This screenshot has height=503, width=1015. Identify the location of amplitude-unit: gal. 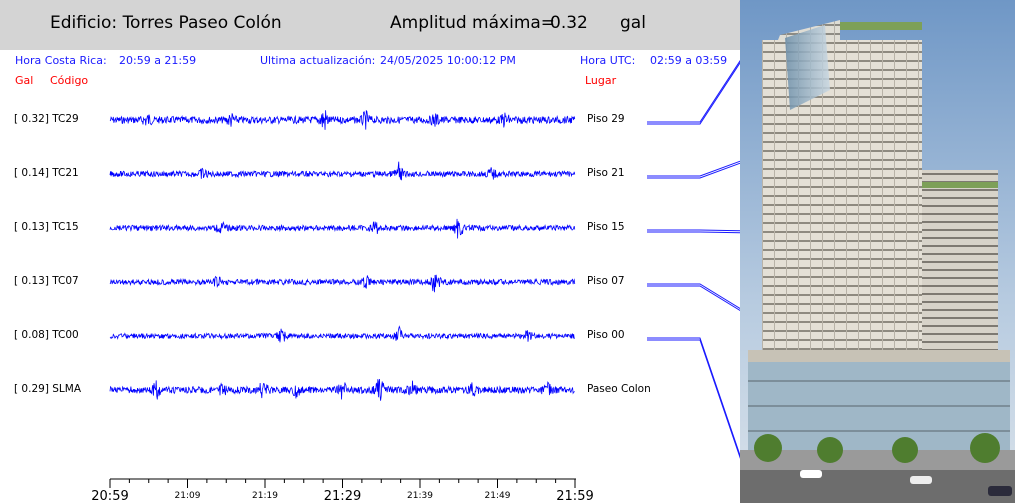
(633, 23).